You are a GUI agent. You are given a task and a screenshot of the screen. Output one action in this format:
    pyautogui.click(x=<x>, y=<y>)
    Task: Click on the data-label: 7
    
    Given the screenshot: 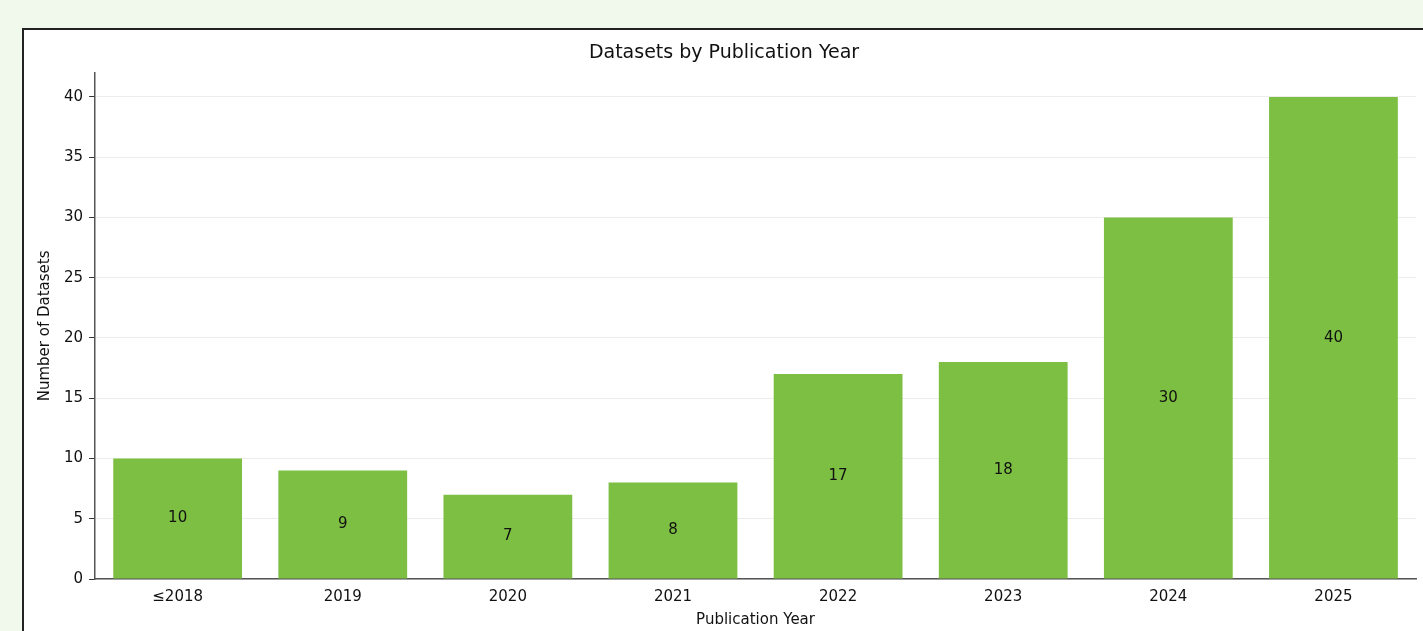 What is the action you would take?
    pyautogui.click(x=508, y=535)
    